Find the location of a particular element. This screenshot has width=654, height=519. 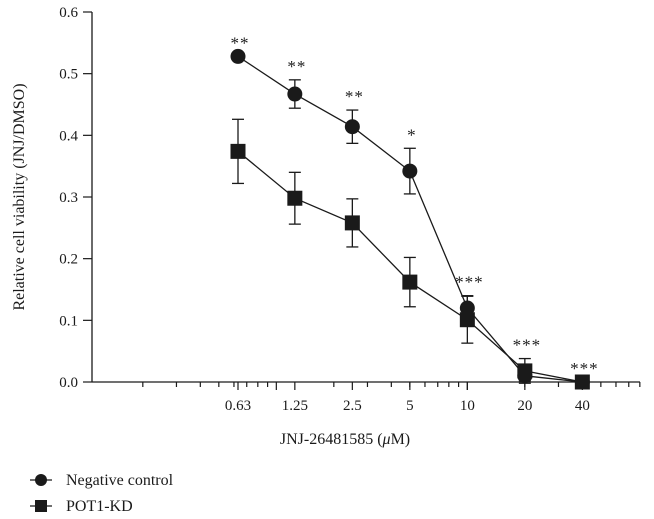

y-tick-label: 0.0 is located at coordinates (68, 383).